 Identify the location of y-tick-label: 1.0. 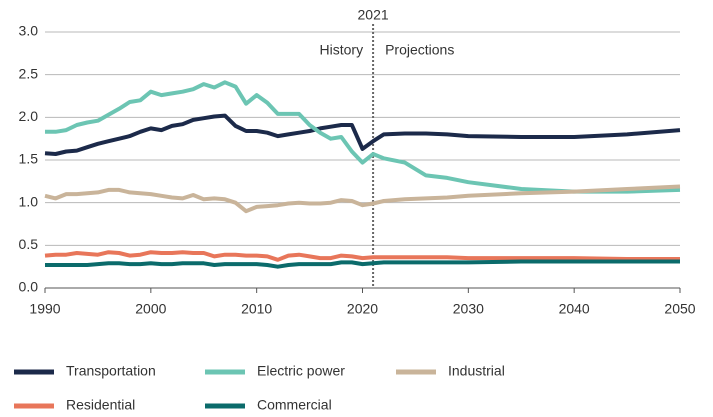
(29, 201).